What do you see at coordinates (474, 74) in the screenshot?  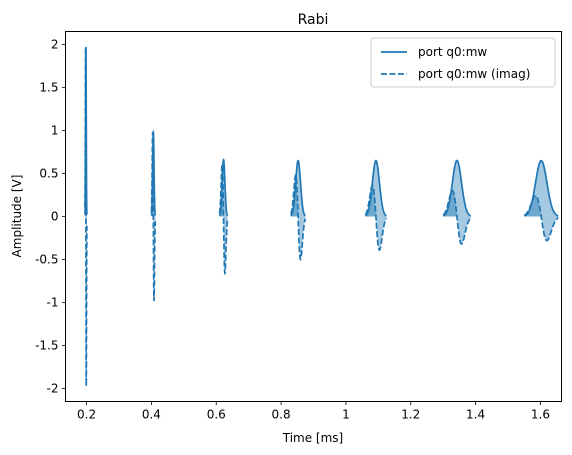 I see `legend-label-imag: port q0:mw (imag)` at bounding box center [474, 74].